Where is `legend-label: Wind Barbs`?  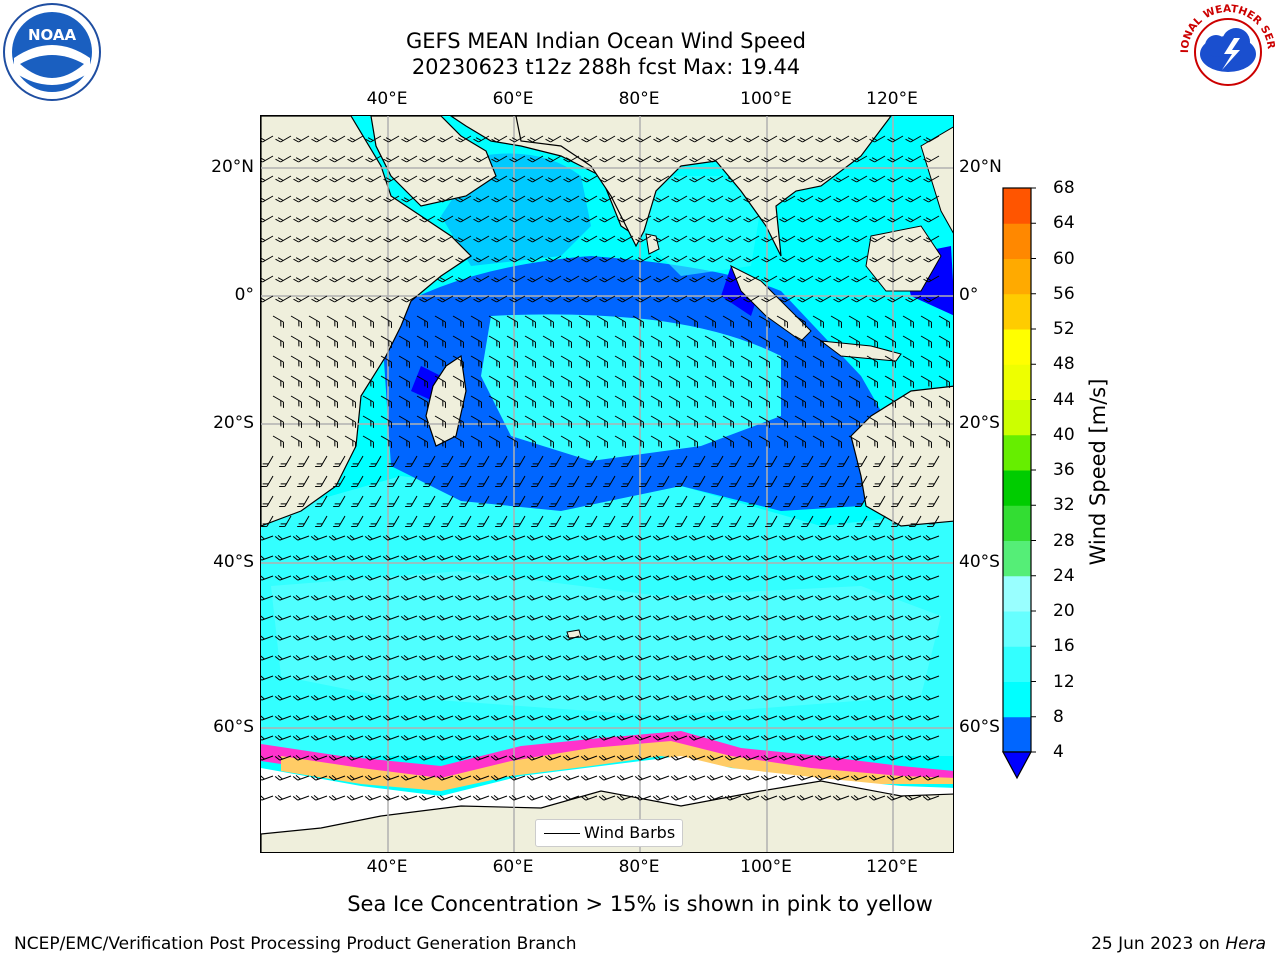
legend-label: Wind Barbs is located at coordinates (630, 832).